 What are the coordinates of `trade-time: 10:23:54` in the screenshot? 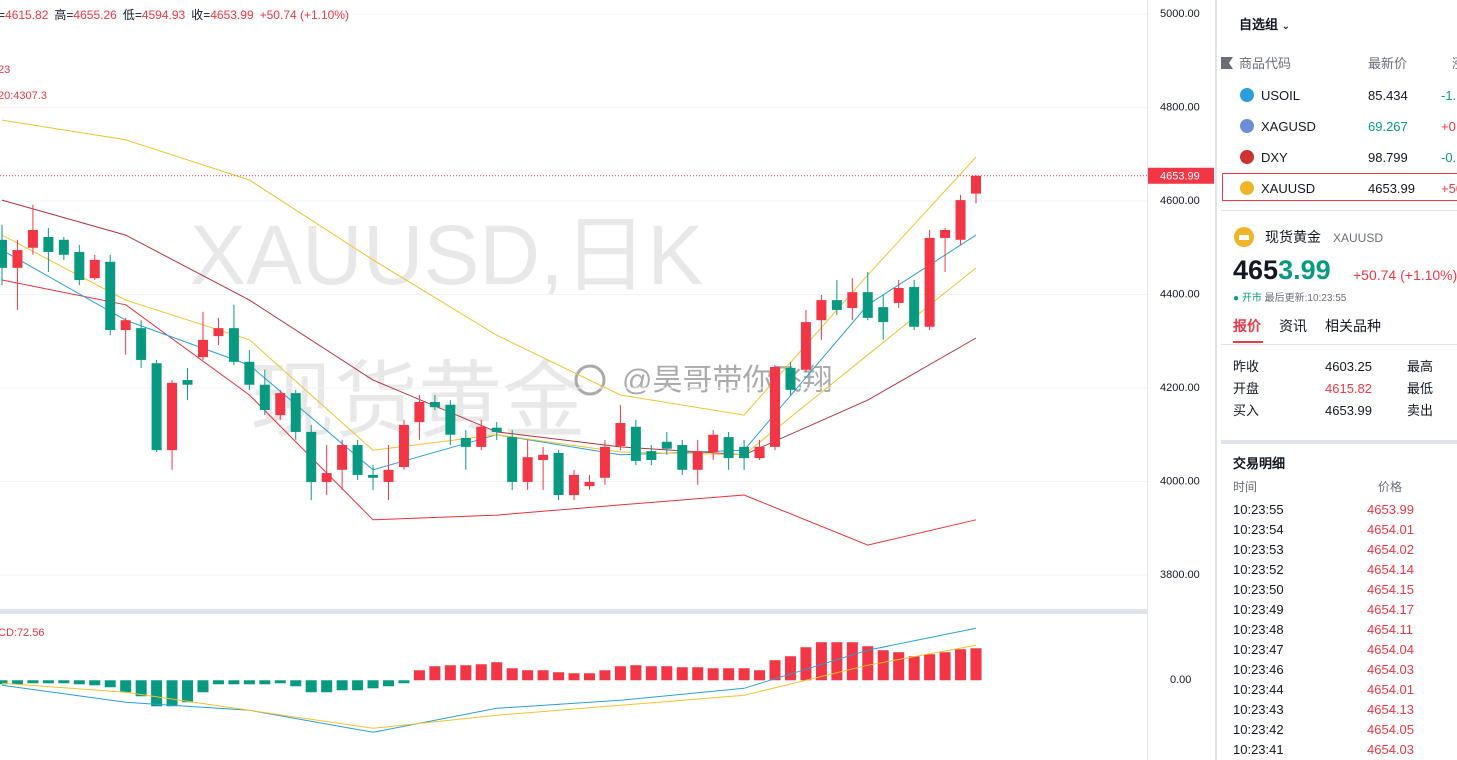 It's located at (1258, 529).